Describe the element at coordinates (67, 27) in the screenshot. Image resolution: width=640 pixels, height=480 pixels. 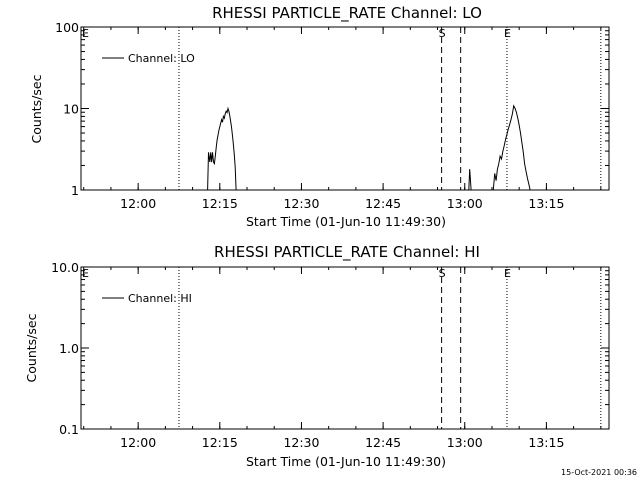
I see `y-tick-label: 100` at that location.